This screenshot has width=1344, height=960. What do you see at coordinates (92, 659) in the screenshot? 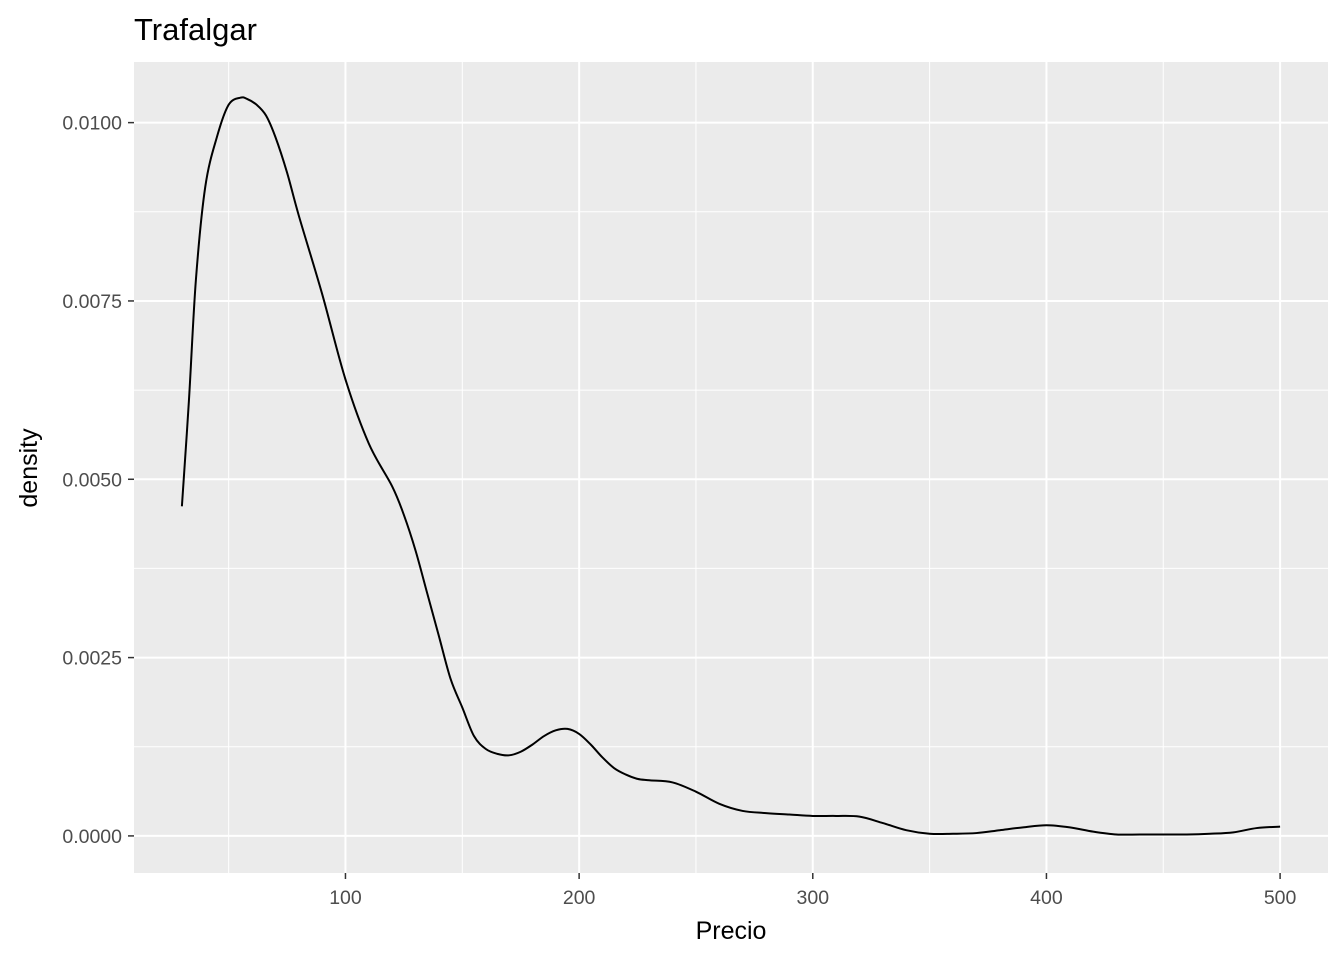
I see `y-tick-label: 0.0025` at bounding box center [92, 659].